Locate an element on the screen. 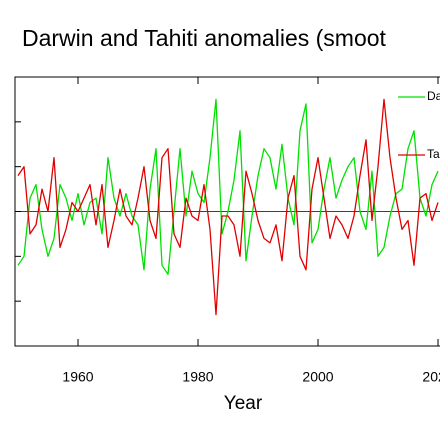  chart-title: Darwin and Tahiti anomalies (smoot is located at coordinates (204, 38).